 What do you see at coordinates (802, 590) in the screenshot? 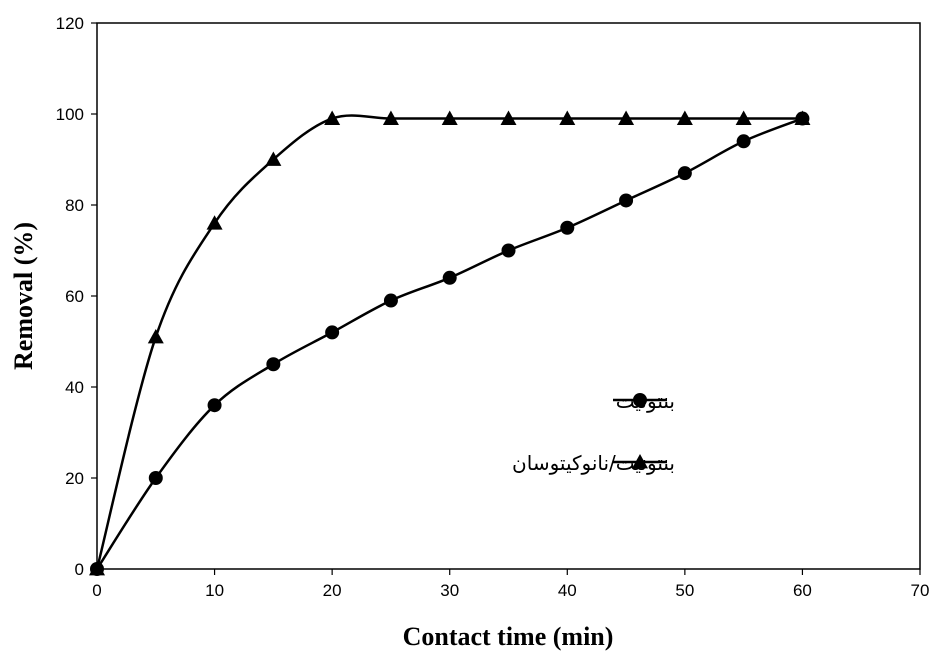
I see `x-tick-label: 60` at bounding box center [802, 590].